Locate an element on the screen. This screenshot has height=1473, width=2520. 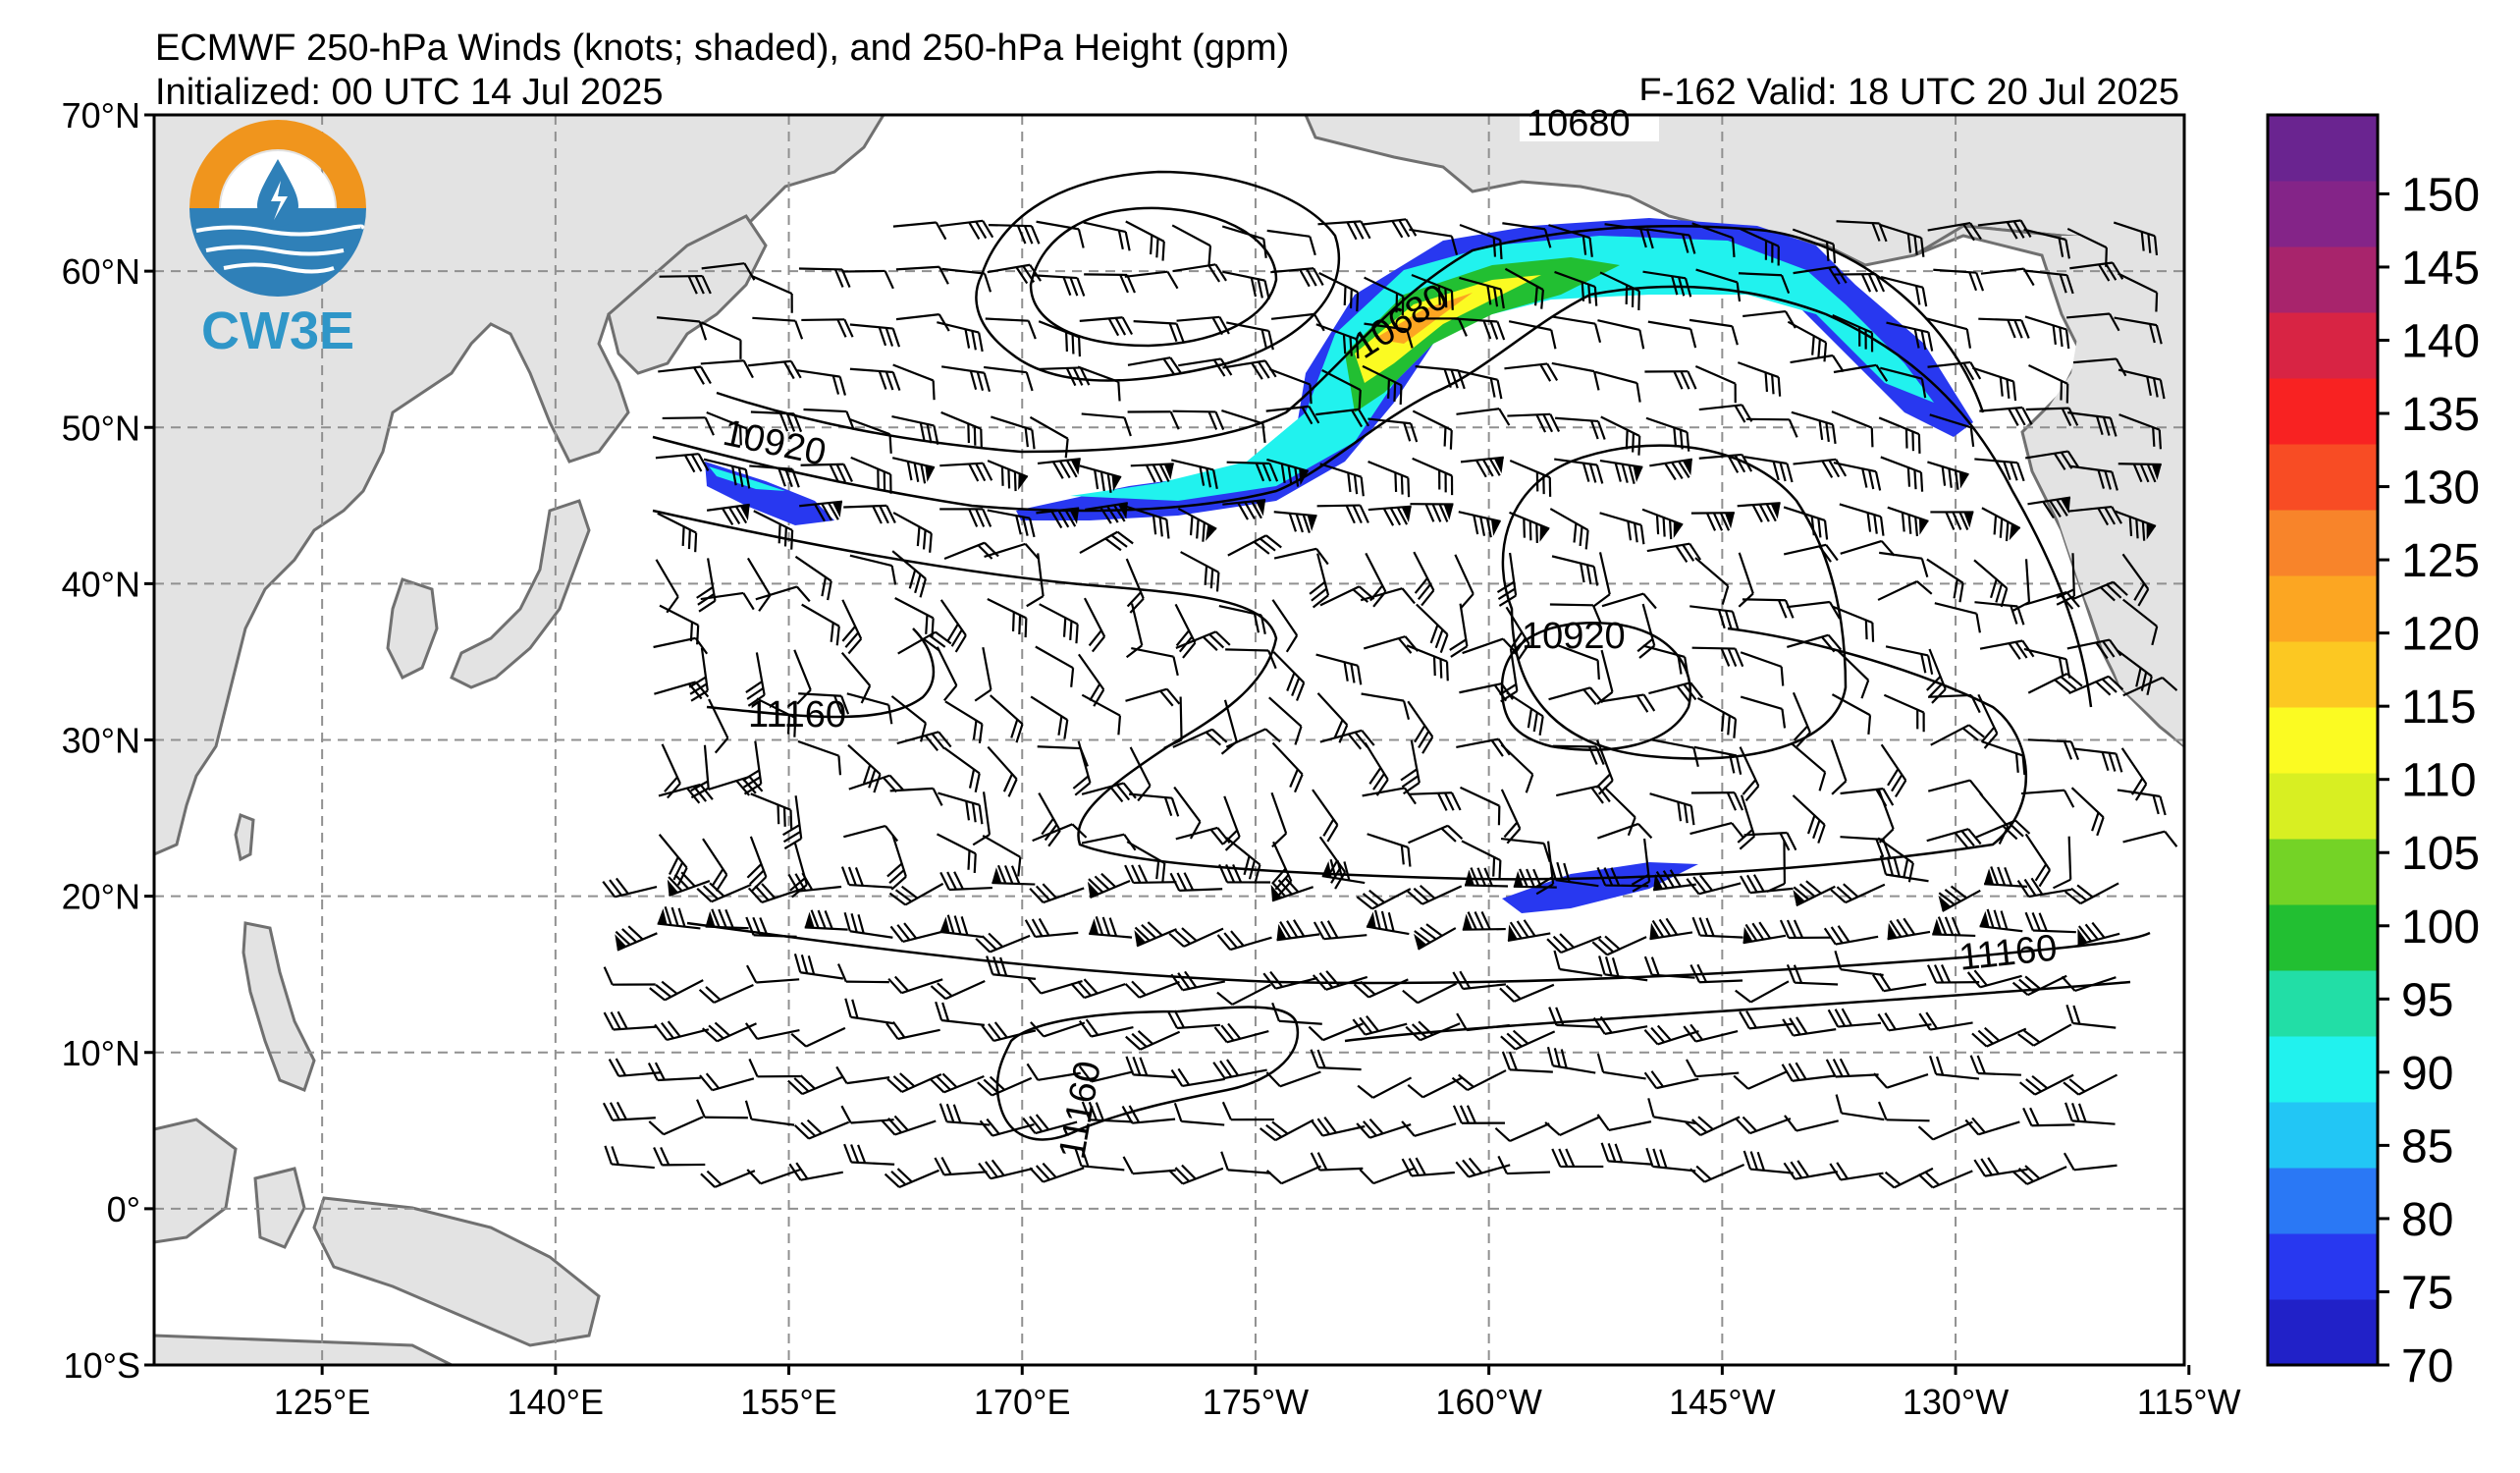
taiwan-land is located at coordinates (244, 837).